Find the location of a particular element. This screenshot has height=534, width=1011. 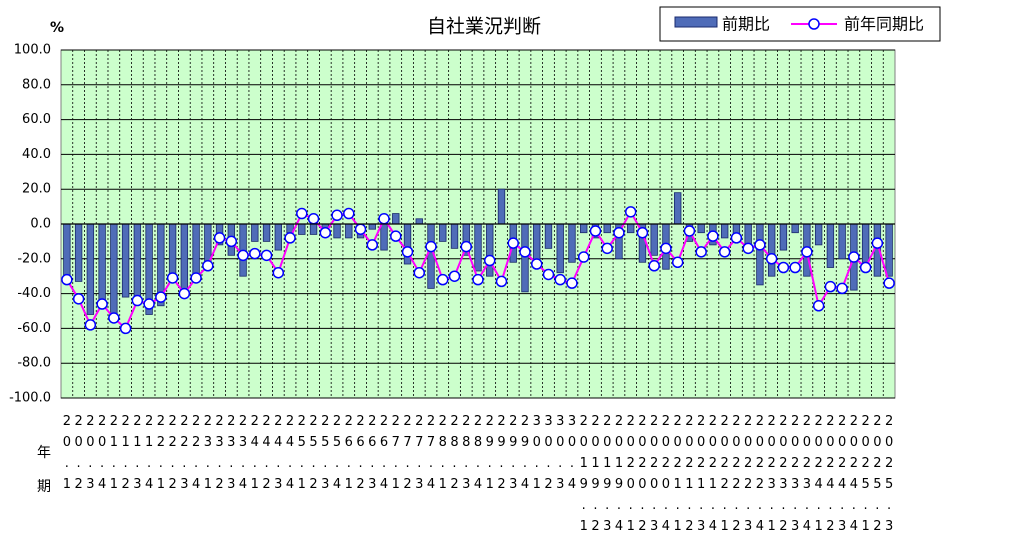

x-tick-label: 24.3 is located at coordinates (278, 456).